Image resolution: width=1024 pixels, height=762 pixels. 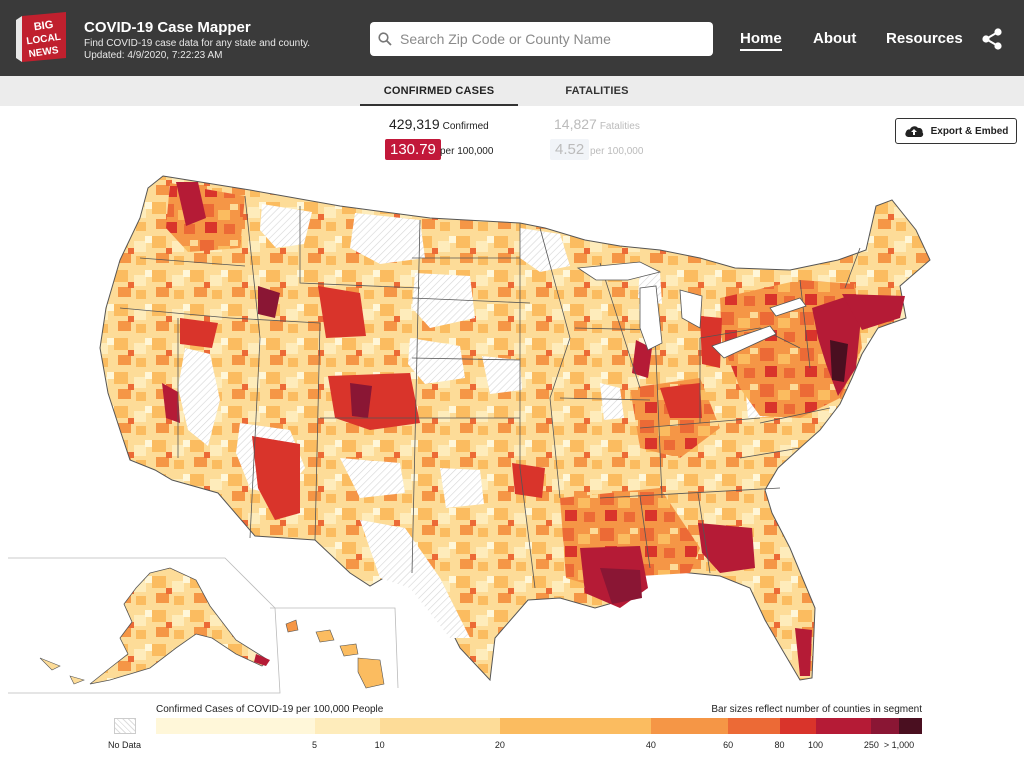 I want to click on legend-tick-label: 250, so click(x=871, y=745).